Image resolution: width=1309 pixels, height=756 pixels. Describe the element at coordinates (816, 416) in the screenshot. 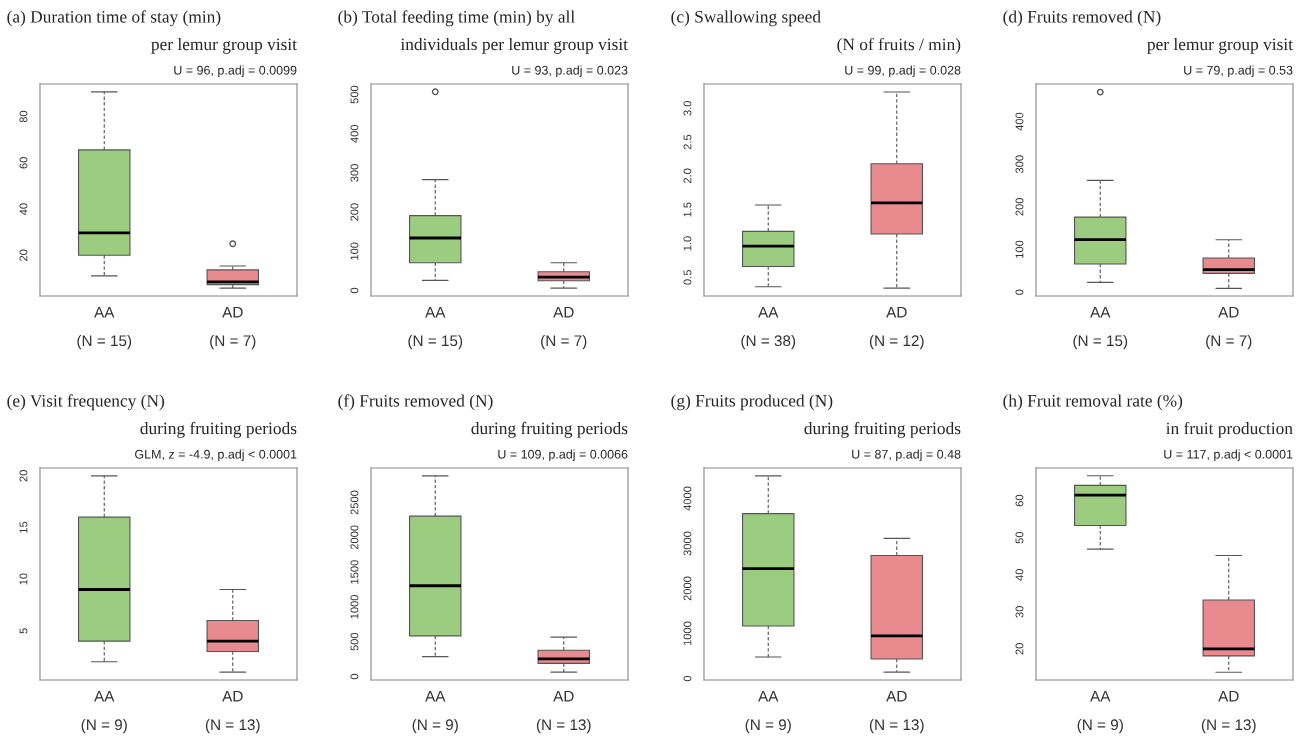

I see `chart-title: (g) Fruits produced (N) during fruiting periods` at that location.